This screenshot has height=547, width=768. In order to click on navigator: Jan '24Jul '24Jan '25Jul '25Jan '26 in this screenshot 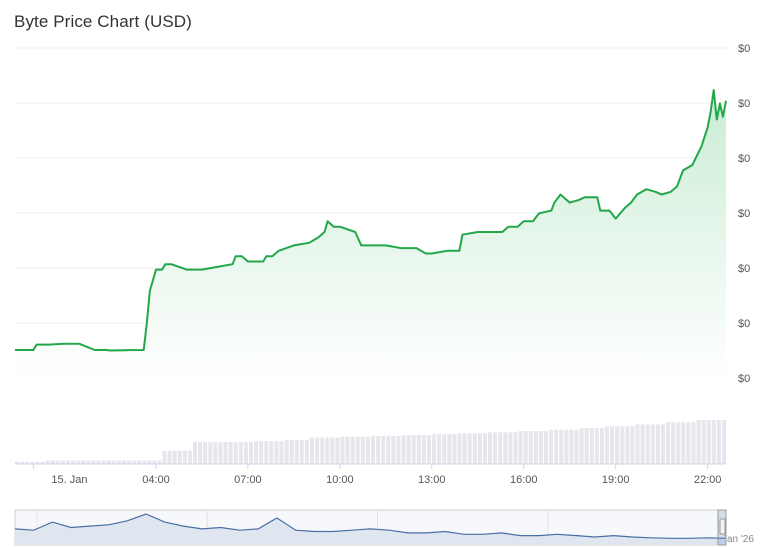, I will do `click(384, 527)`.